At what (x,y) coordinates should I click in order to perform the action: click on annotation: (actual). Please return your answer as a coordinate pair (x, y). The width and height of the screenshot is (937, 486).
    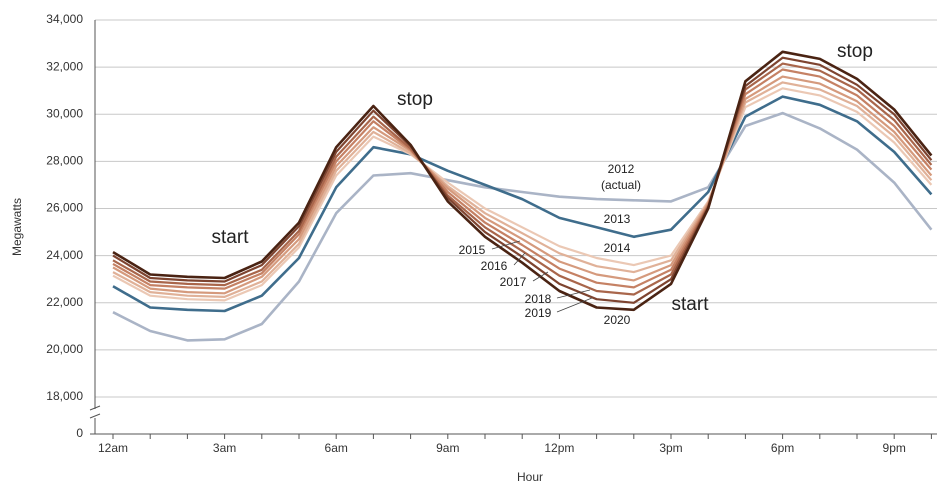
    Looking at the image, I should click on (621, 185).